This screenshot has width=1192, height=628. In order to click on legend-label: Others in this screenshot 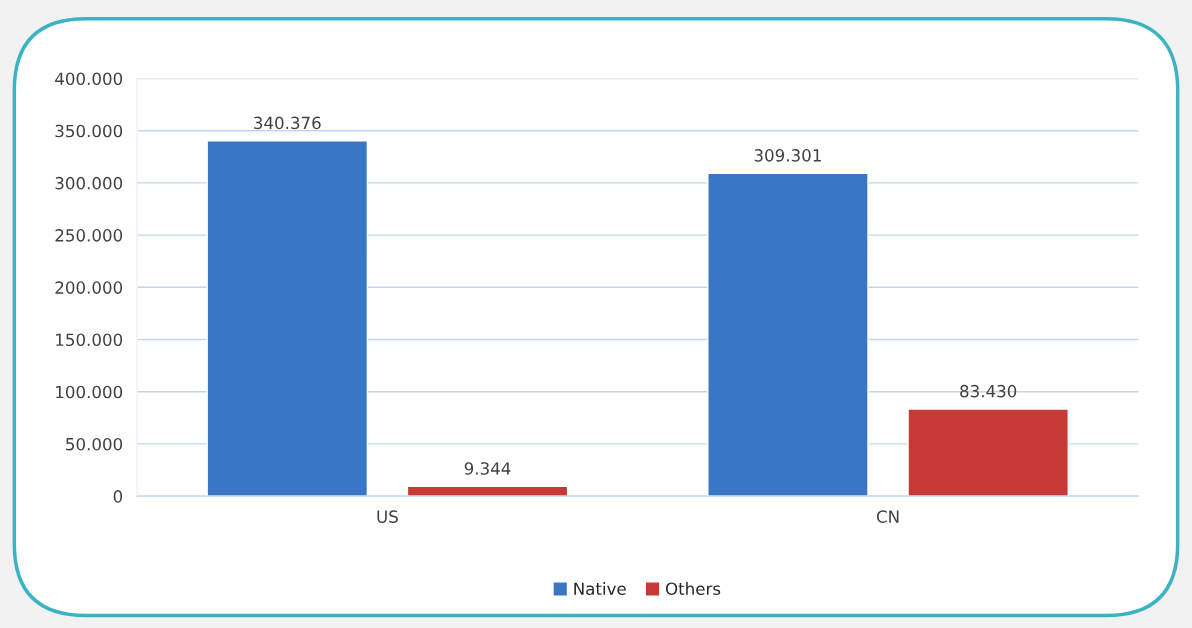, I will do `click(693, 589)`.